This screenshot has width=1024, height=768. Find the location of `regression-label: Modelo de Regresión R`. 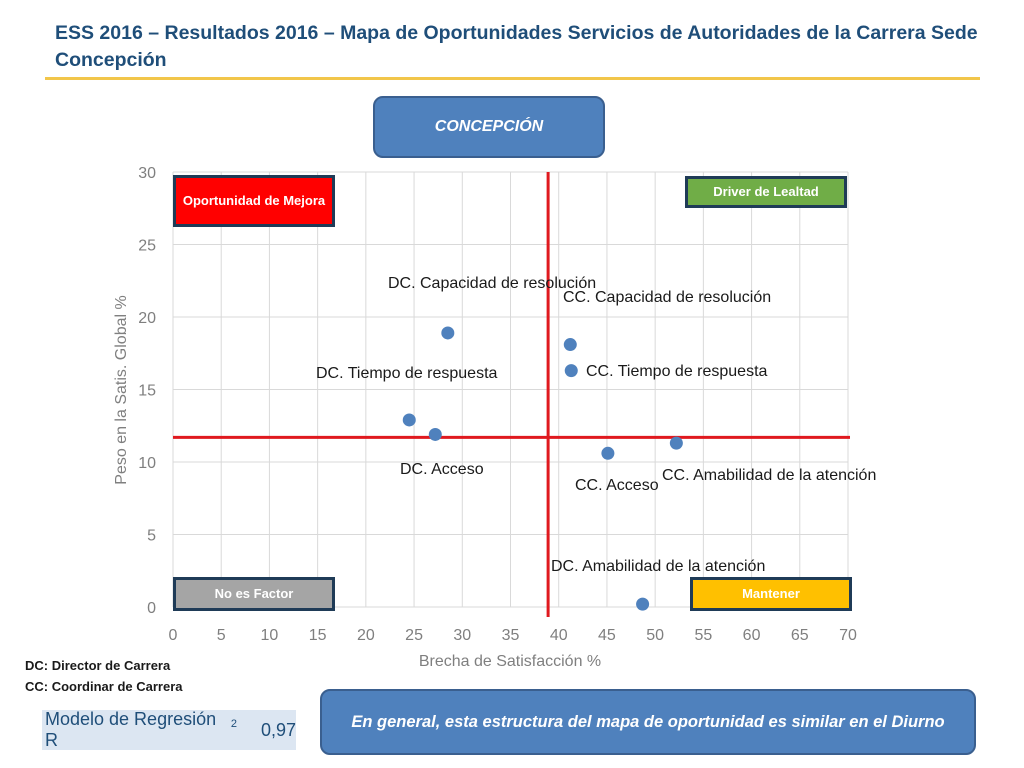

regression-label: Modelo de Regresión R is located at coordinates (131, 729).